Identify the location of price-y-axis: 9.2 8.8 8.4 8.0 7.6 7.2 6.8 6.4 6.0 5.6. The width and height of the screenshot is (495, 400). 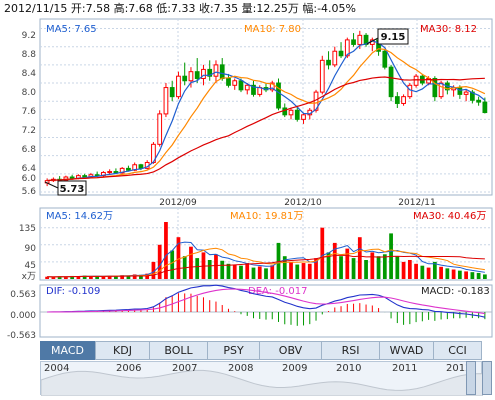
(29, 114).